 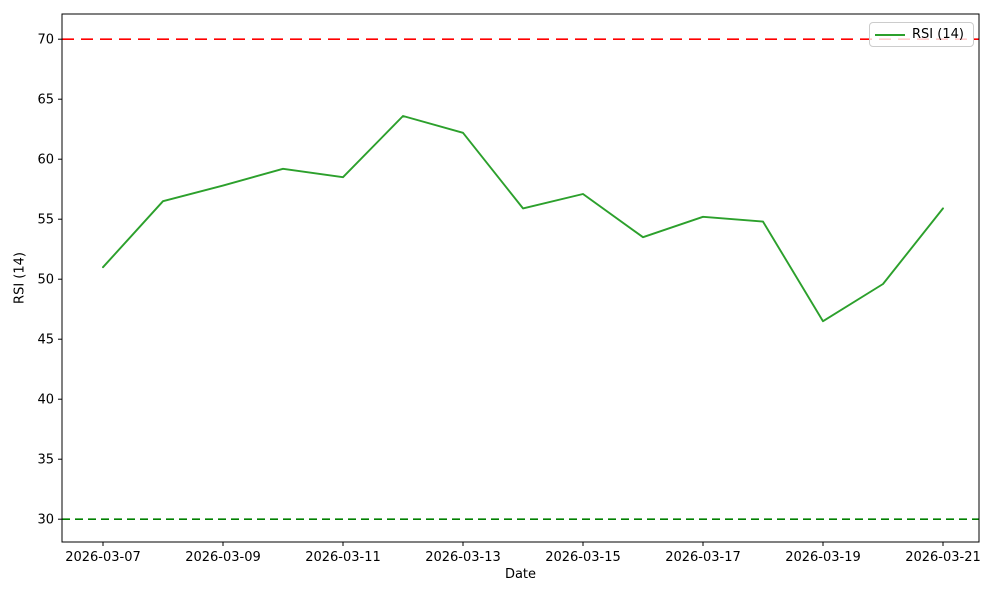 What do you see at coordinates (703, 557) in the screenshot?
I see `x-tick-label: 2026-03-17` at bounding box center [703, 557].